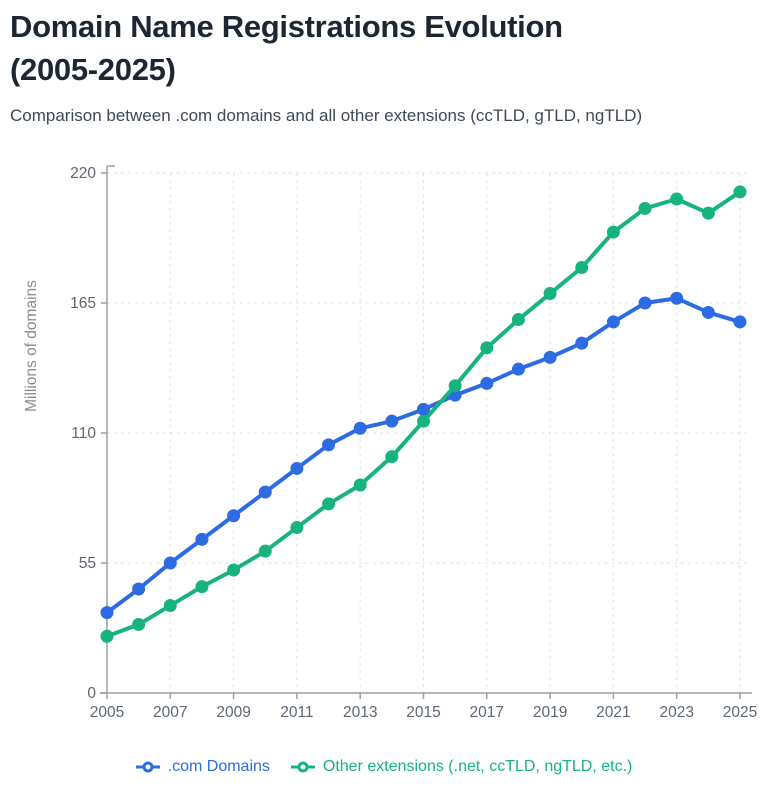 This screenshot has width=767, height=801. Describe the element at coordinates (360, 712) in the screenshot. I see `x-tick-label: 2013` at that location.